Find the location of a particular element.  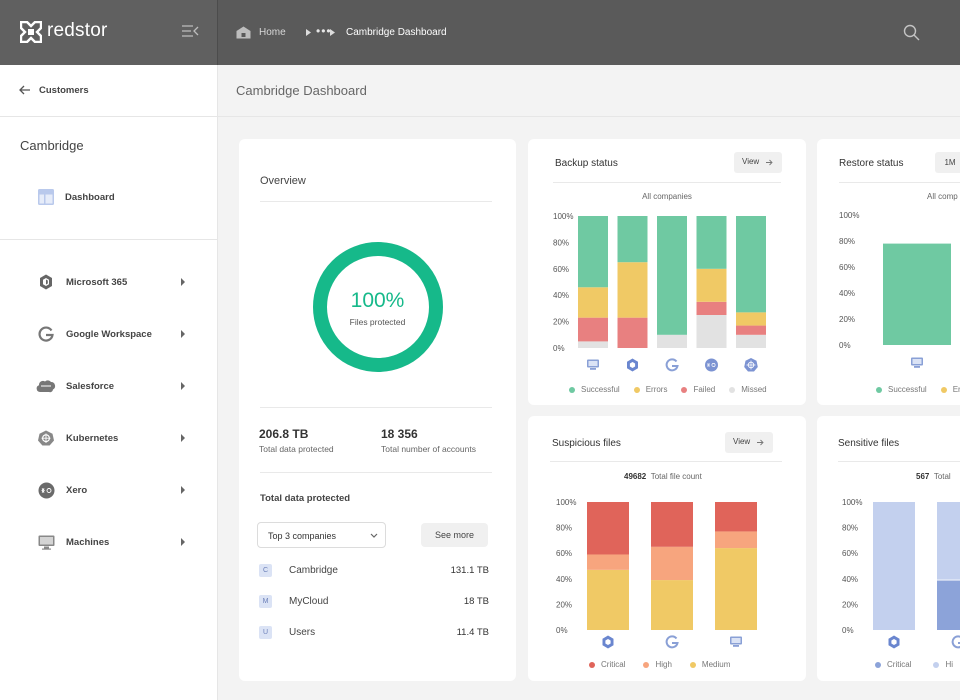

company-name: Users is located at coordinates (302, 632).